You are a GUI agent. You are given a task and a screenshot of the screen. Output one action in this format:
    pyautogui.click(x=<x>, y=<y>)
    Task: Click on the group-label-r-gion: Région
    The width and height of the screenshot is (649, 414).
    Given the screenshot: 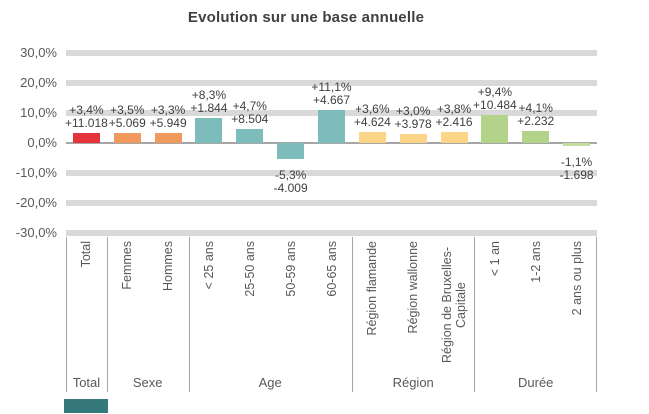 What is the action you would take?
    pyautogui.click(x=413, y=382)
    